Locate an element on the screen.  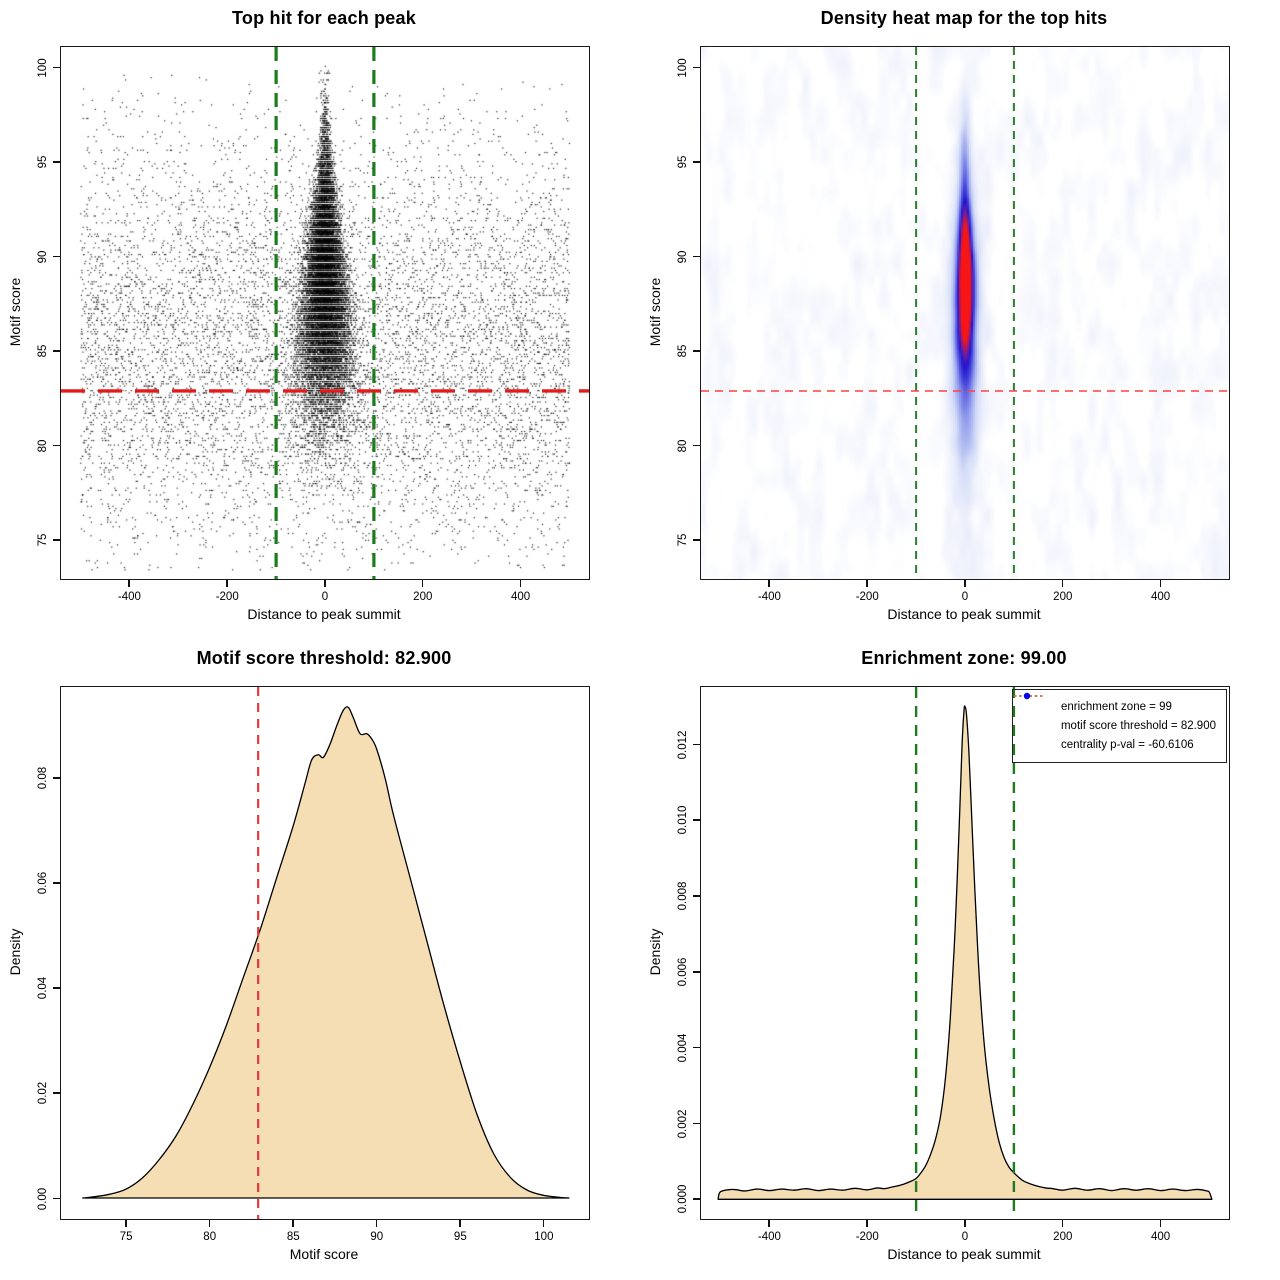
y-tick-label: 0.006 is located at coordinates (683, 972).